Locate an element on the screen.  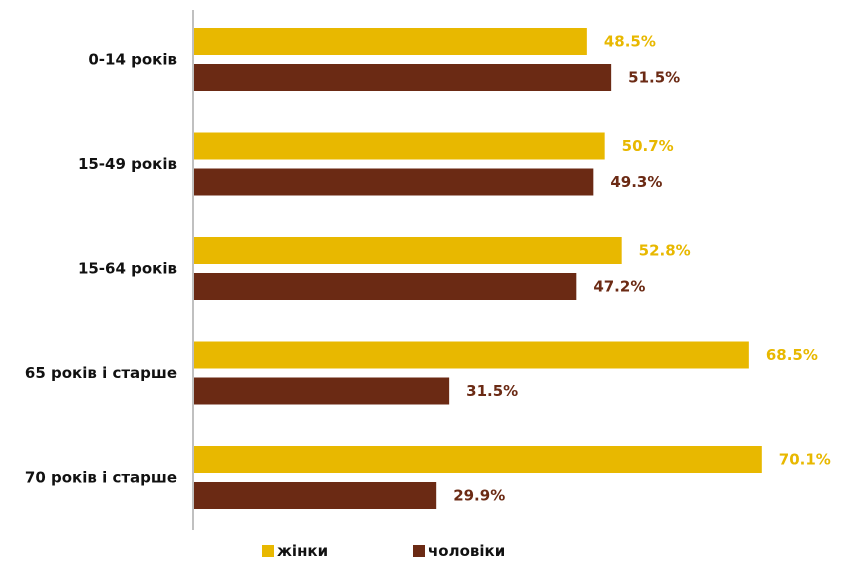
data-label-men: 51.5% is located at coordinates (654, 78).